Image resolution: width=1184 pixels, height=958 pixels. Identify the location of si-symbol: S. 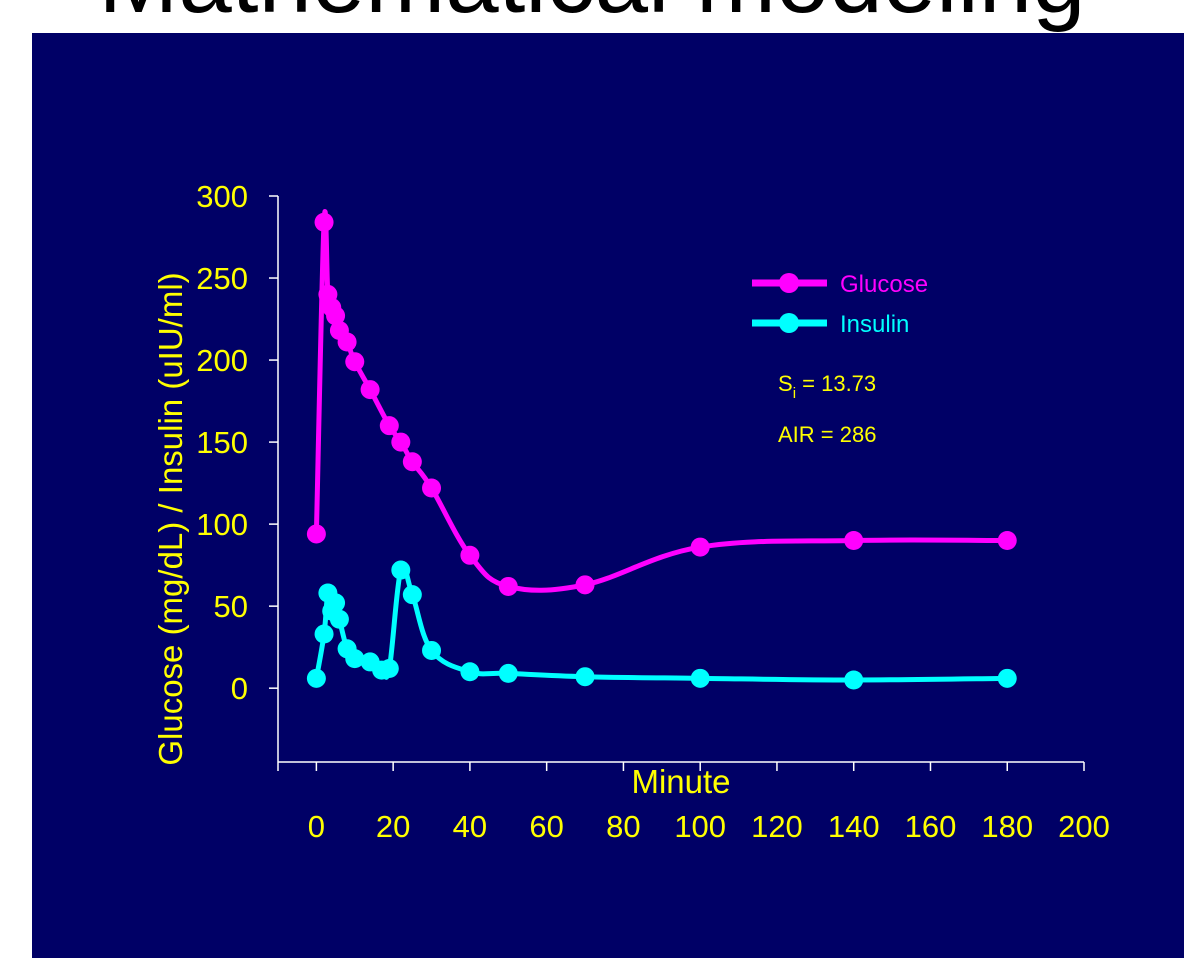
(785, 383).